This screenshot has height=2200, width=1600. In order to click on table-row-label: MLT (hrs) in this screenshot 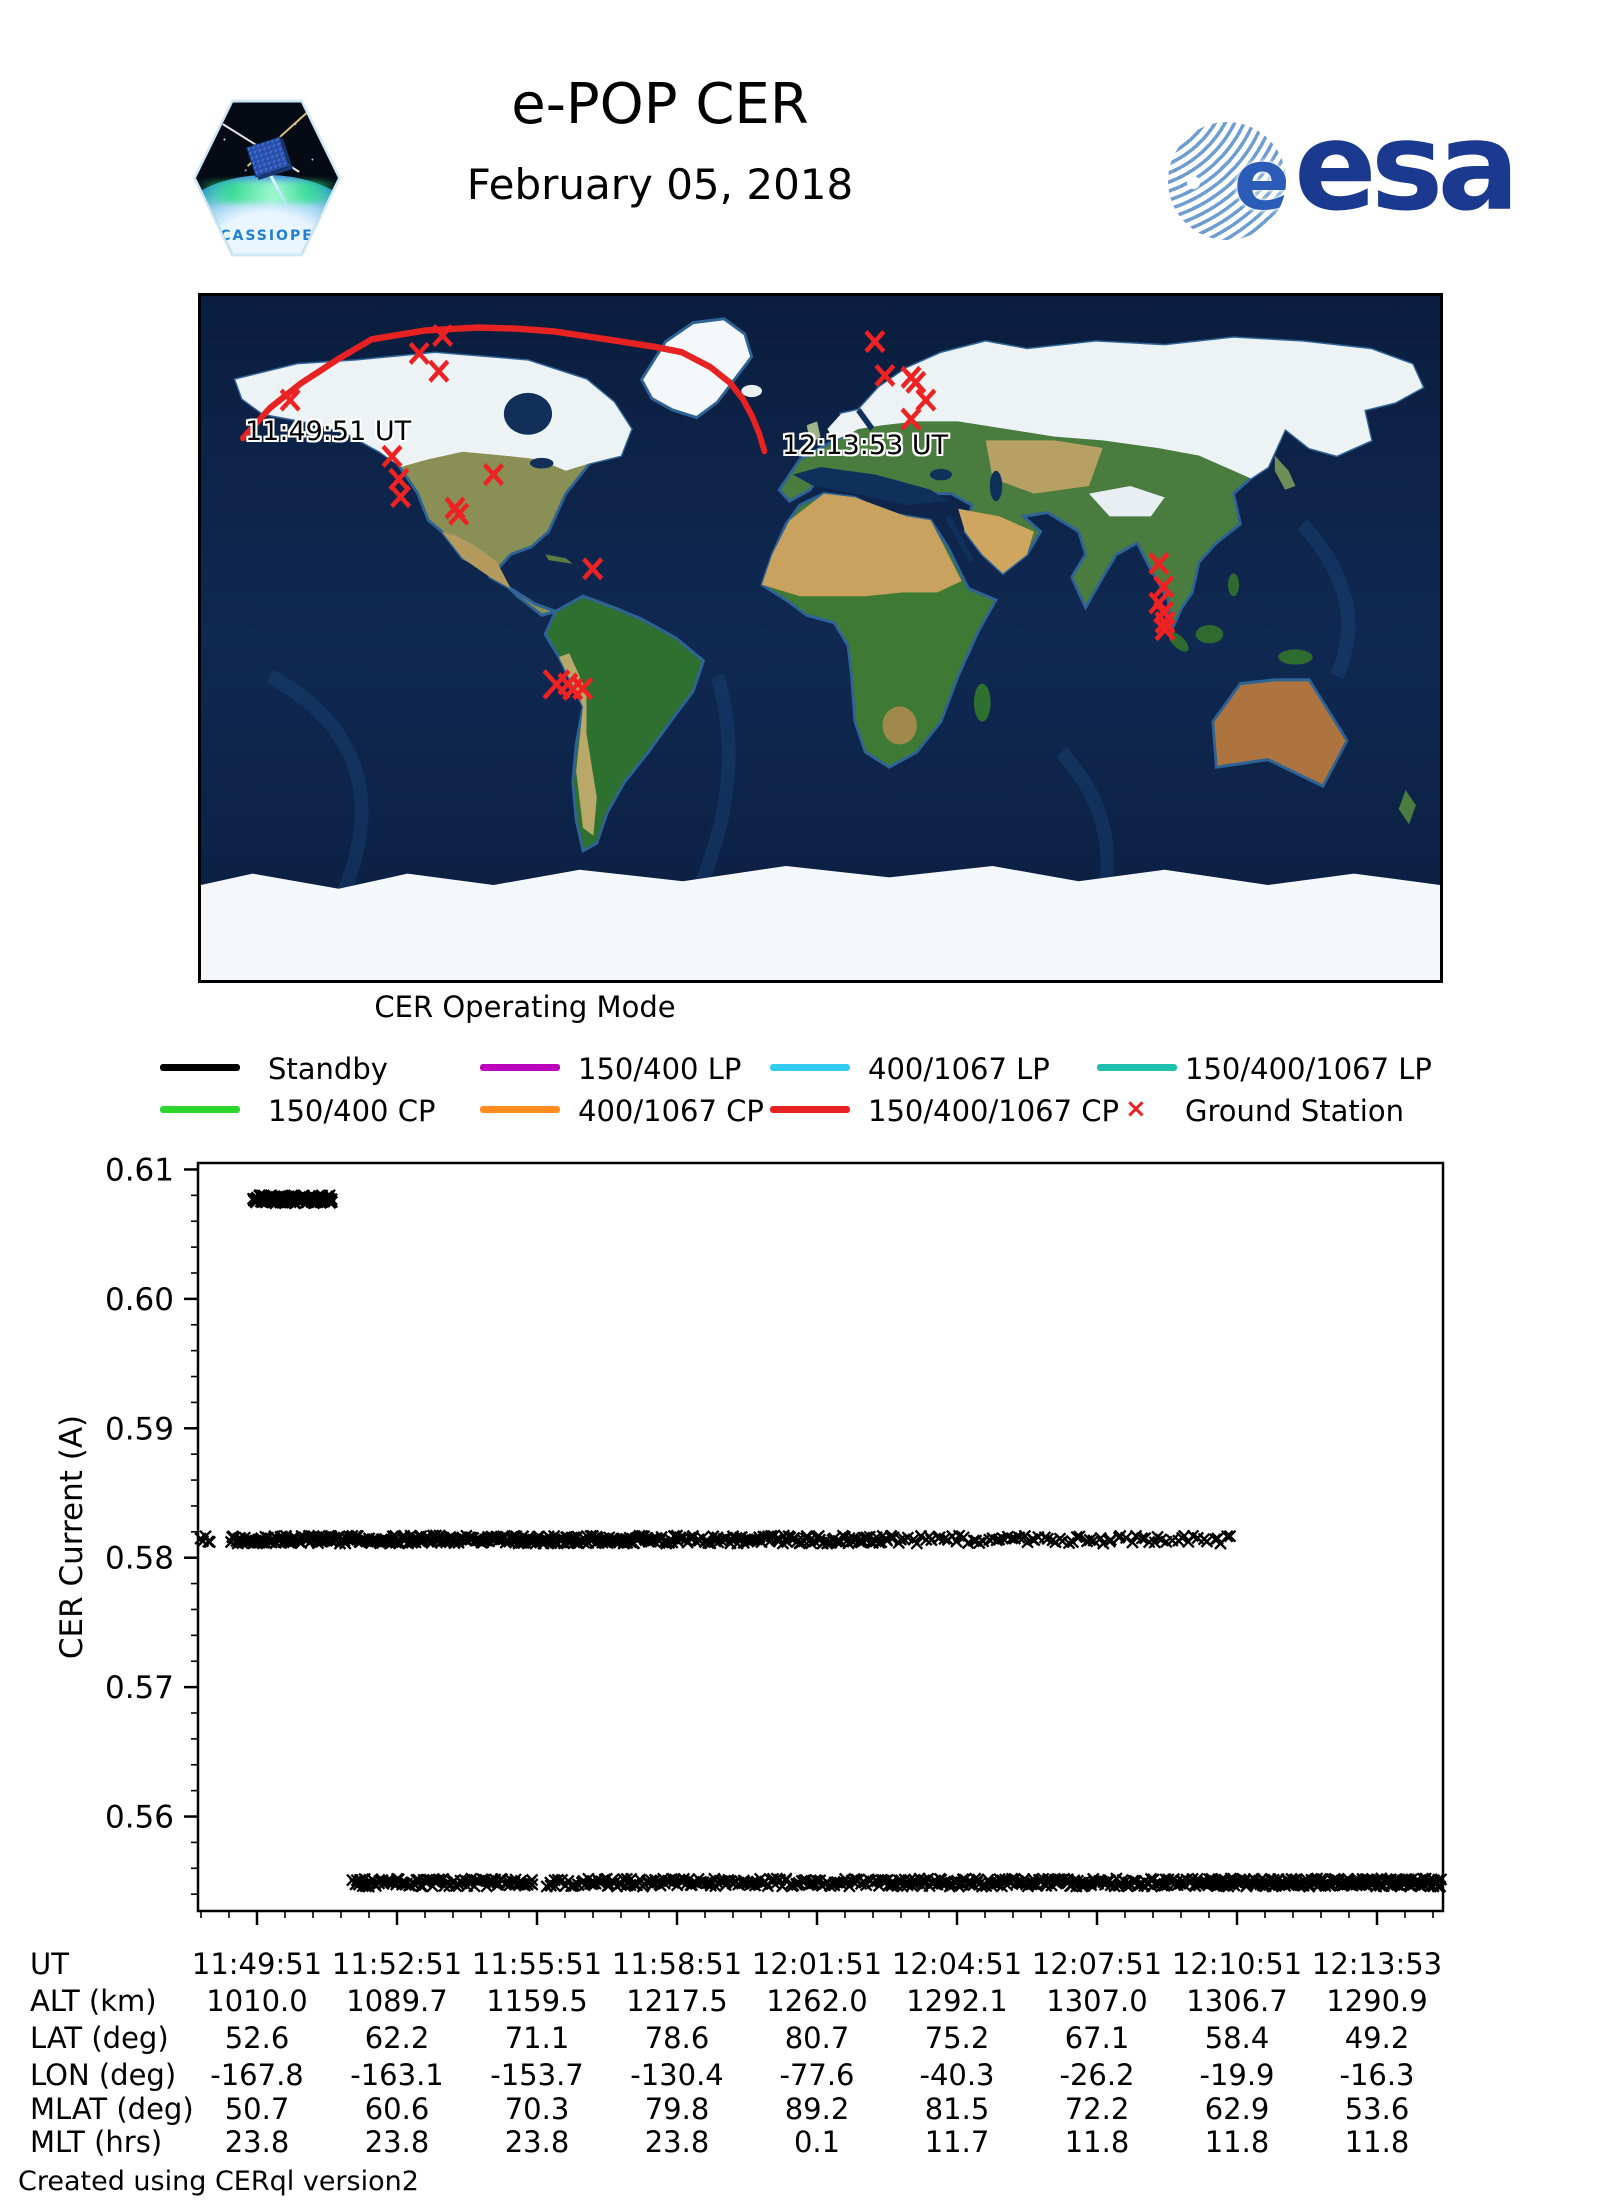, I will do `click(96, 2142)`.